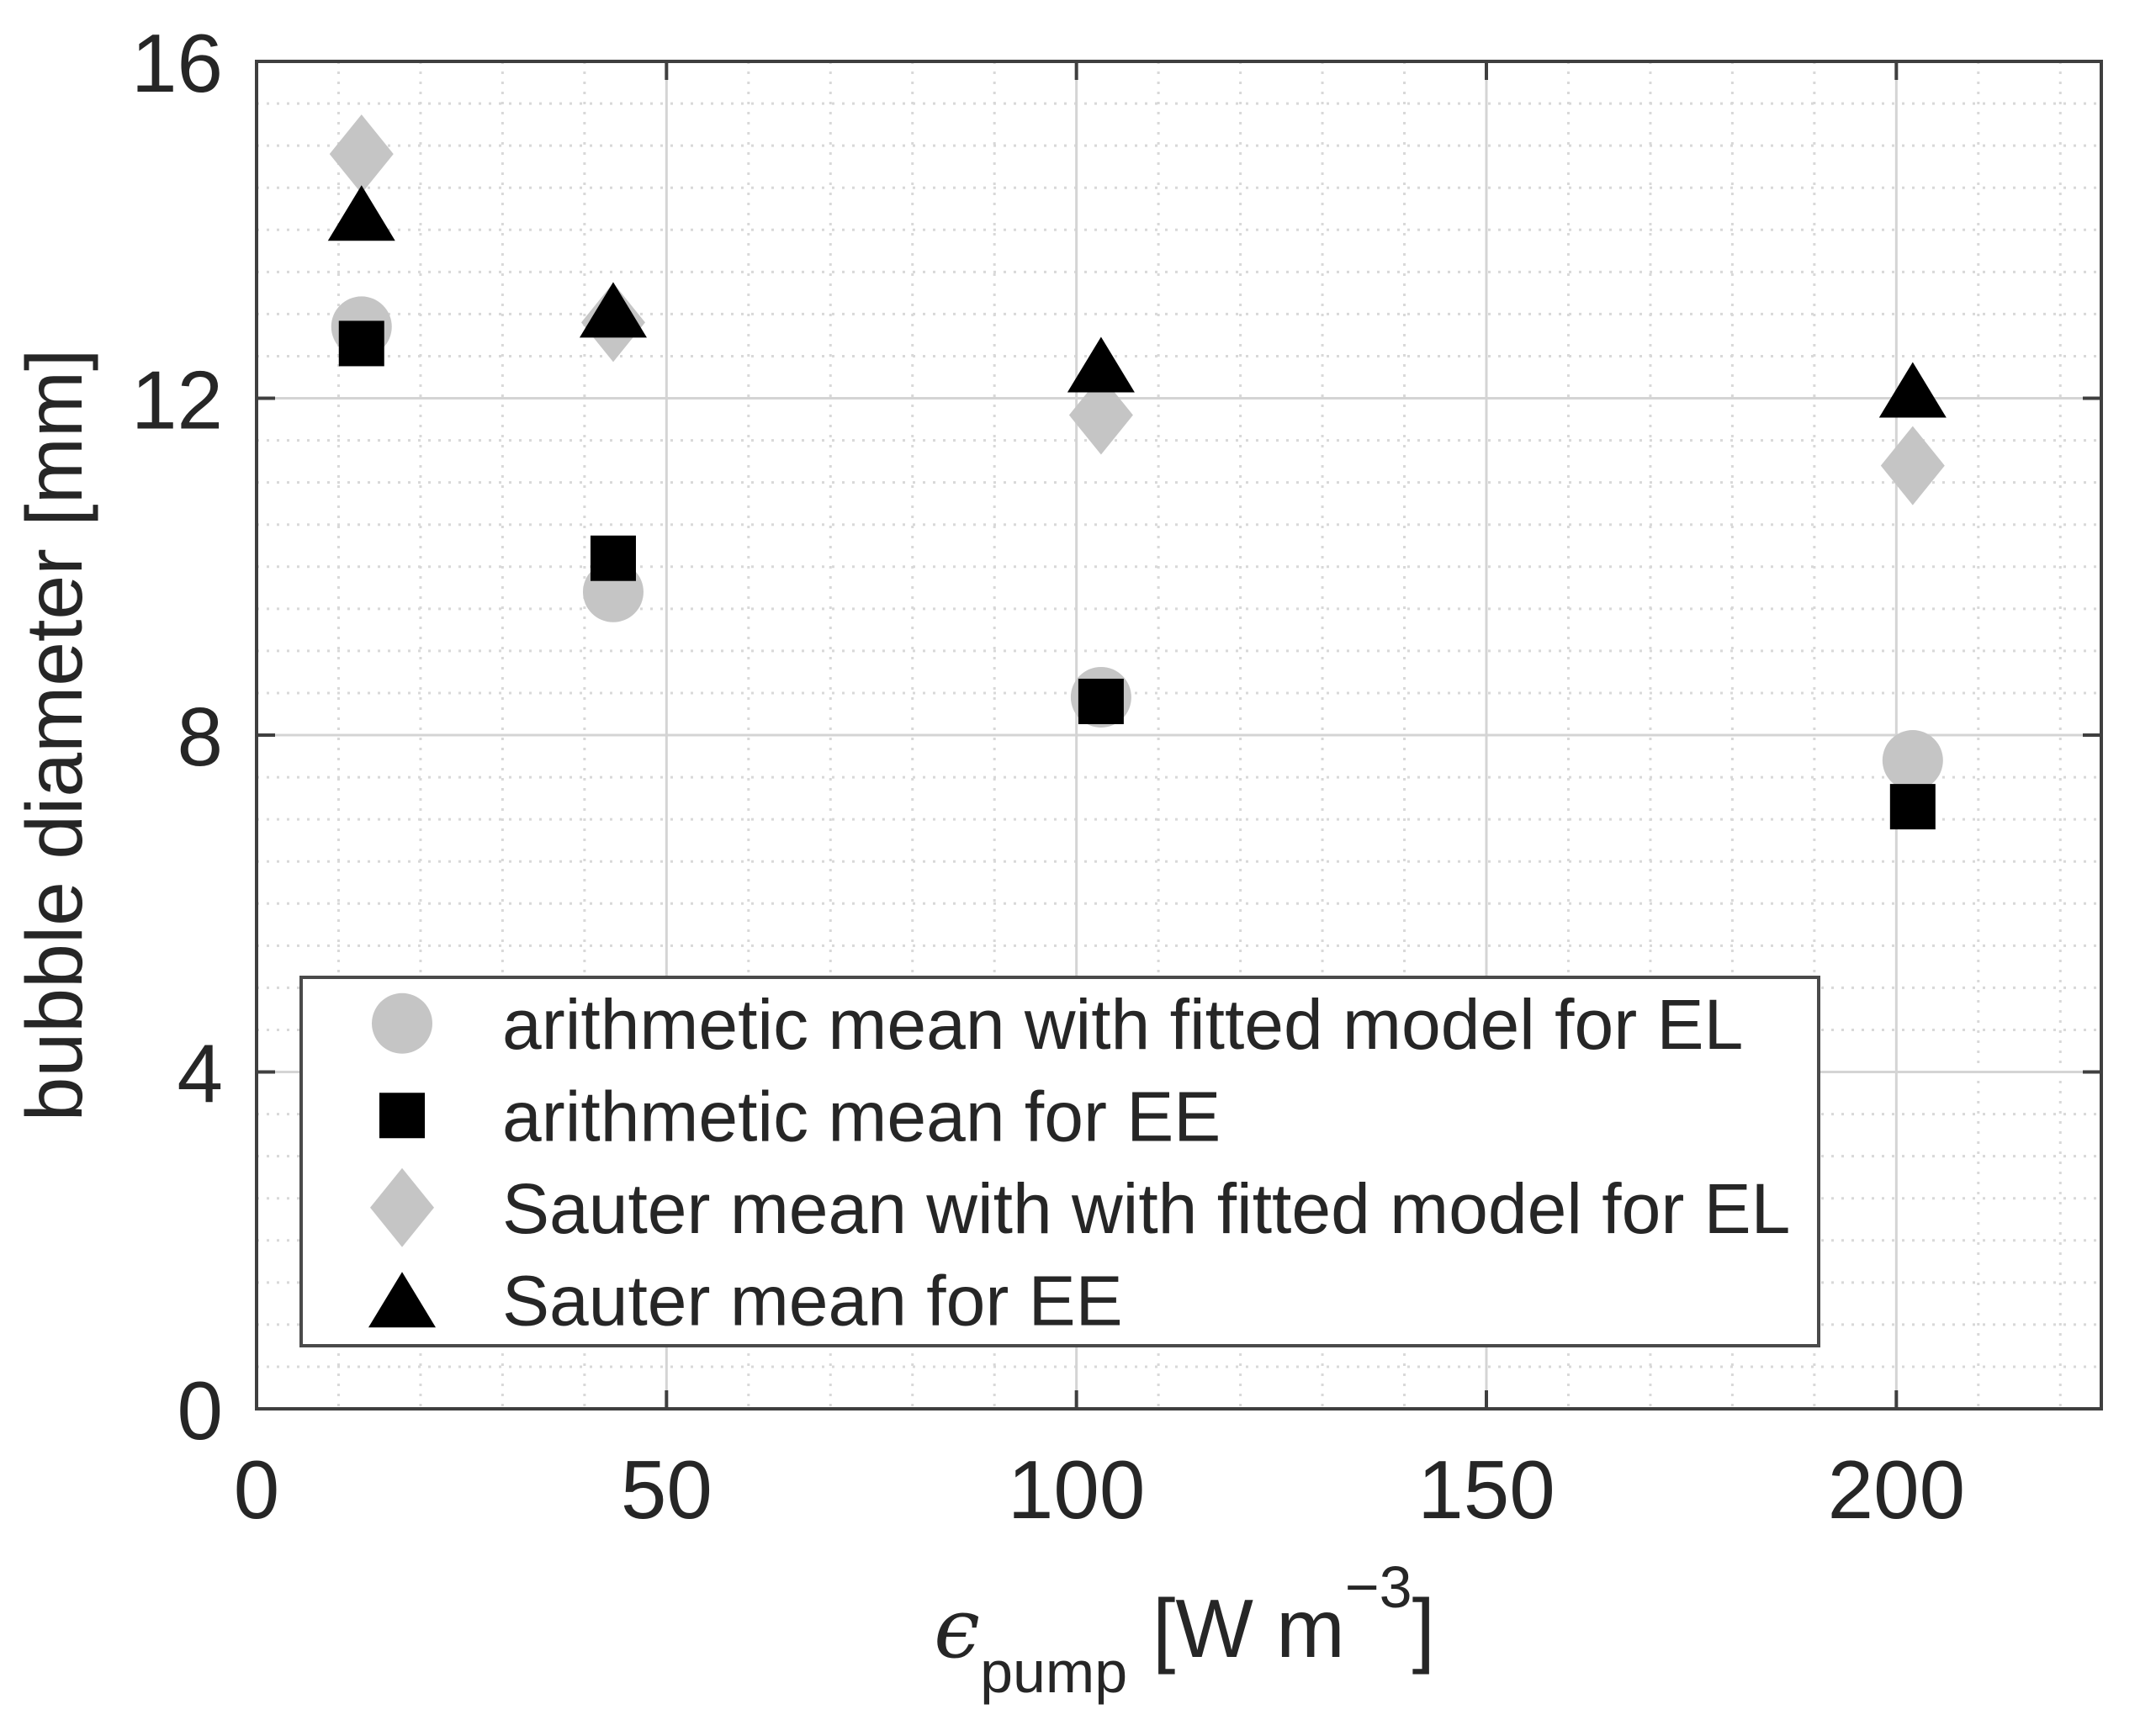  I want to click on legend-label: arithmetic mean for EE, so click(861, 1116).